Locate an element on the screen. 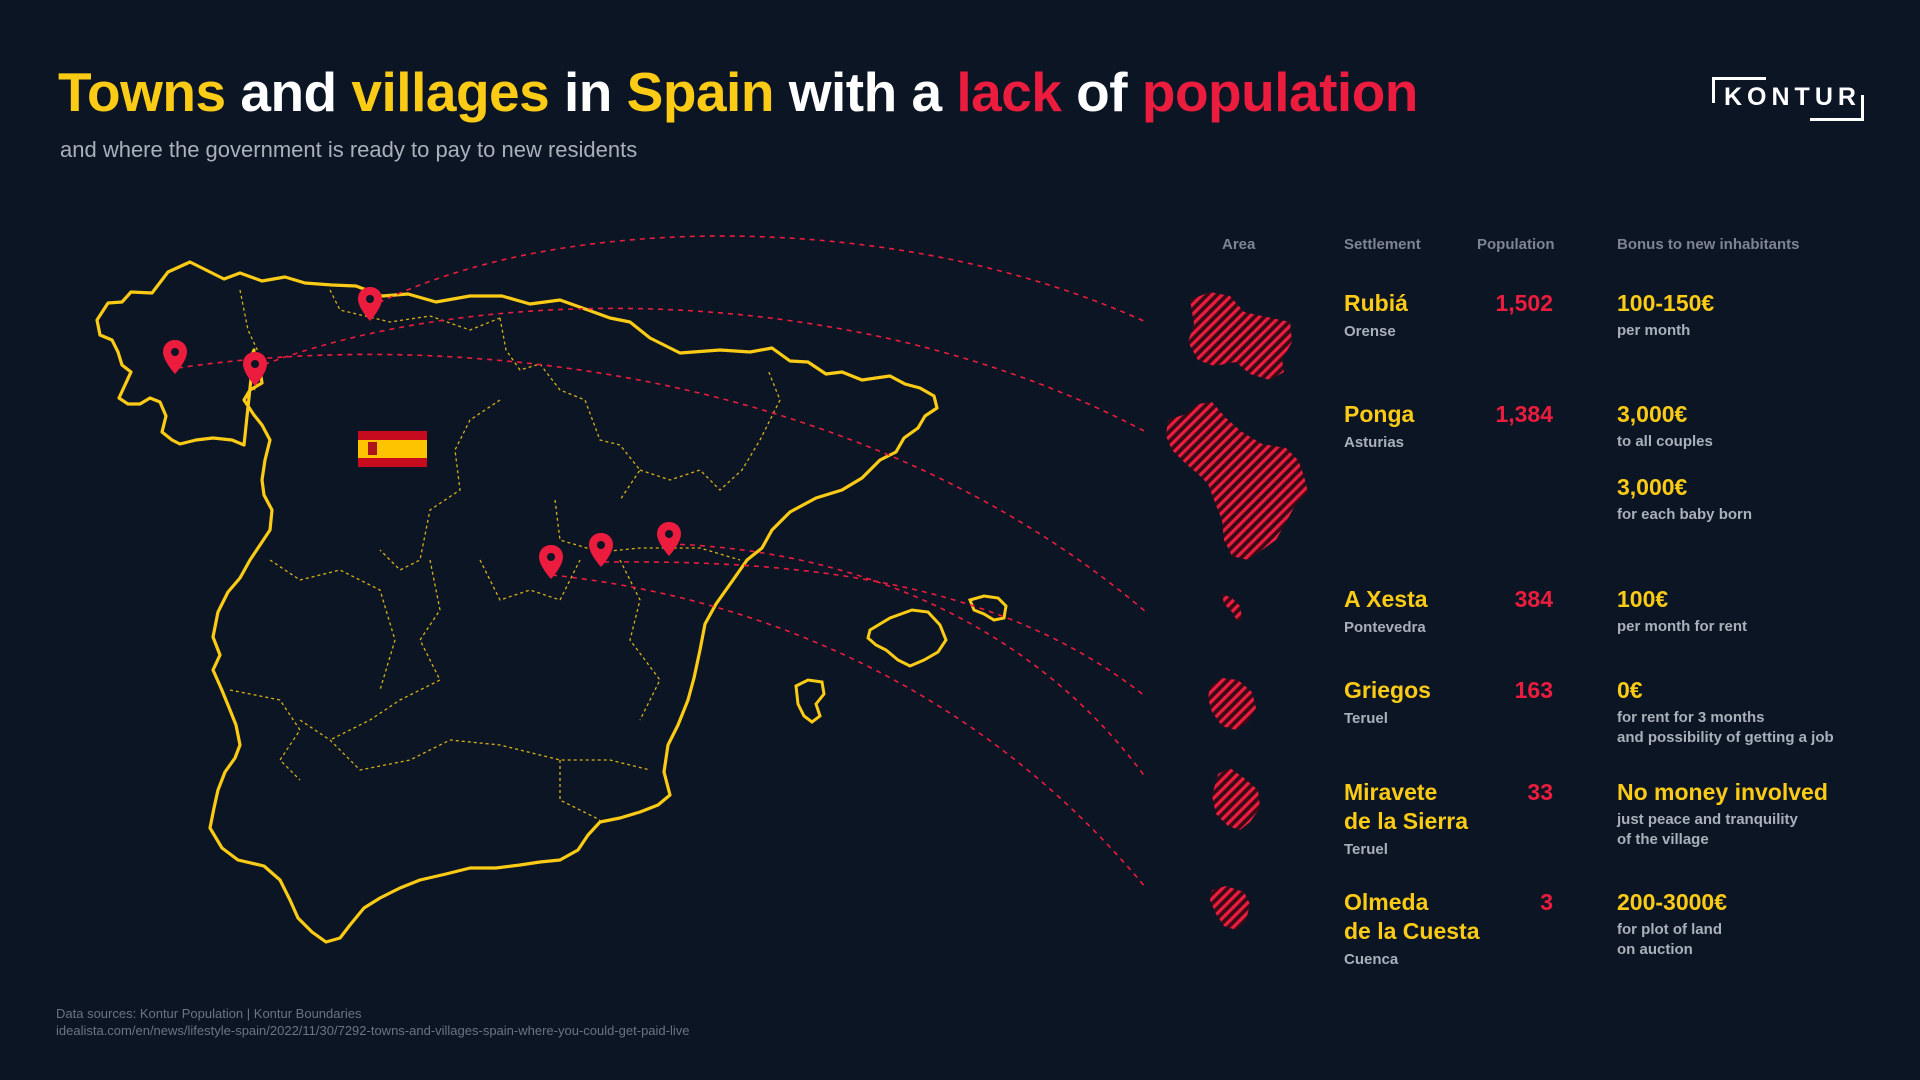  menorca-outline is located at coordinates (987, 608).